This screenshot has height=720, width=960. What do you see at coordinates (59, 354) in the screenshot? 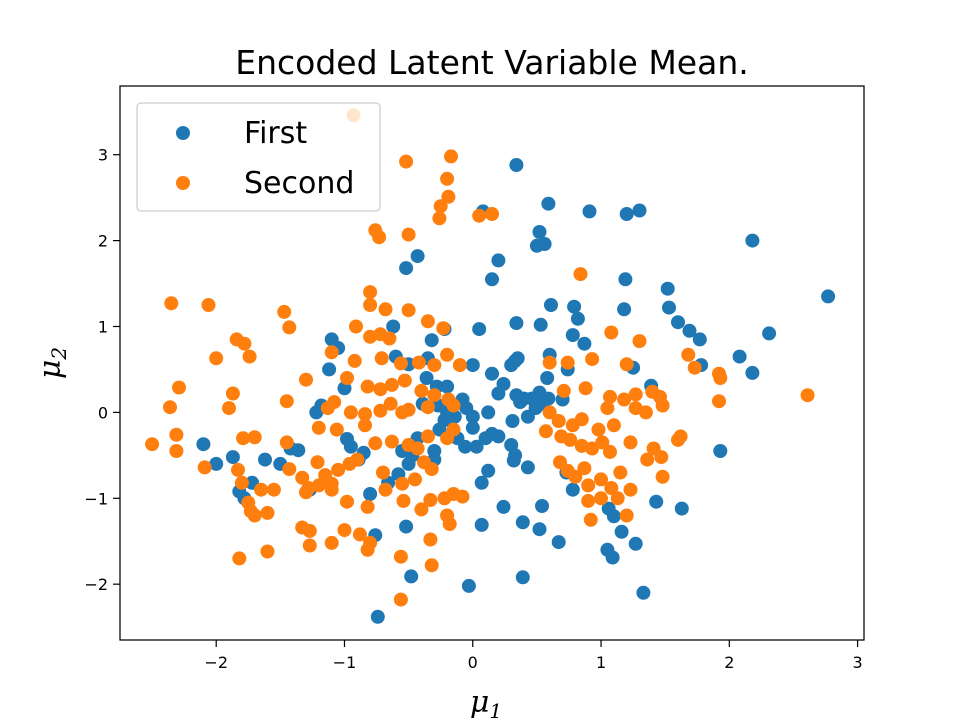
I see `y-axis-title-subscript: 2` at bounding box center [59, 354].